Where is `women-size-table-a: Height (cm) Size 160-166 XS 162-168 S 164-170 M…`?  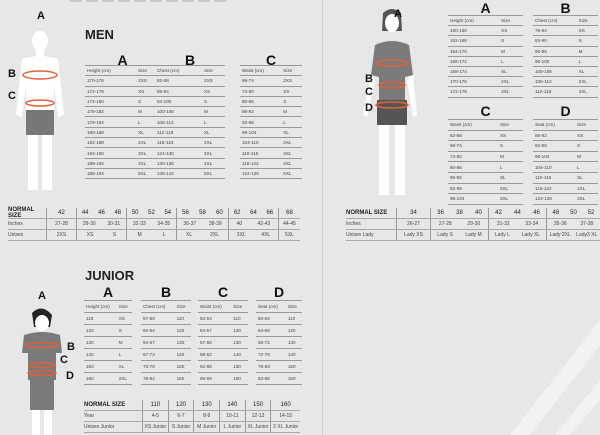 women-size-table-a: Height (cm) Size 160-166 XS 162-168 S 164-170 M… is located at coordinates (485, 56).